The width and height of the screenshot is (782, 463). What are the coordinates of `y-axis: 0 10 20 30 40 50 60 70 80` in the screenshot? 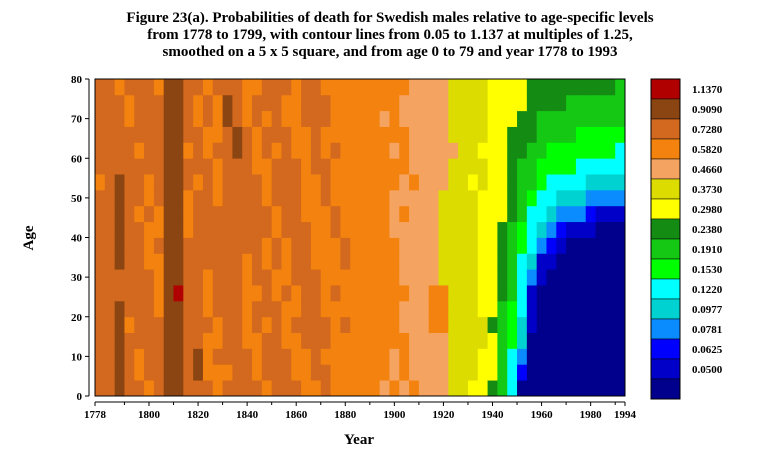 It's located at (80, 238).